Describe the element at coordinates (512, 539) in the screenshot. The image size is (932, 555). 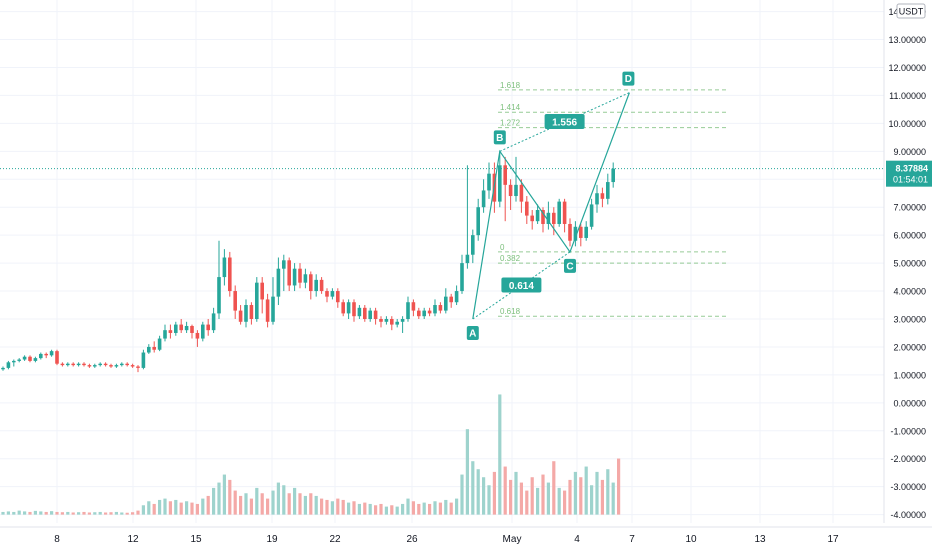
I see `time-tick-label: May` at that location.